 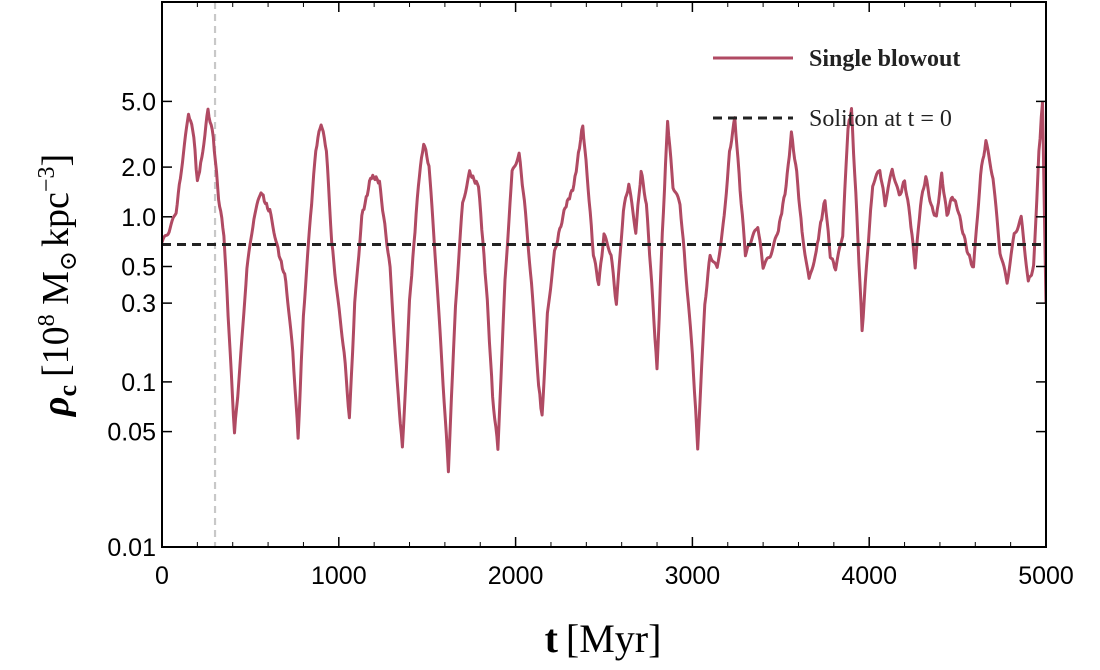 What do you see at coordinates (138, 168) in the screenshot?
I see `y-tick-label: 2.0` at bounding box center [138, 168].